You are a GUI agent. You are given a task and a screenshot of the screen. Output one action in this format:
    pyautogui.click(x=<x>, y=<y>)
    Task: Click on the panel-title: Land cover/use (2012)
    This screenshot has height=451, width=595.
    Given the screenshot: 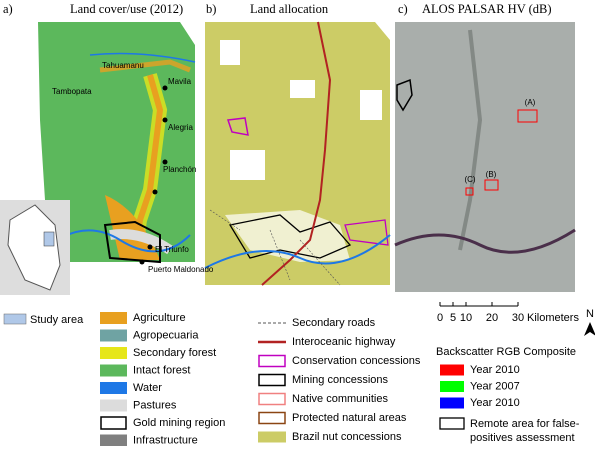 What is the action you would take?
    pyautogui.click(x=126, y=9)
    